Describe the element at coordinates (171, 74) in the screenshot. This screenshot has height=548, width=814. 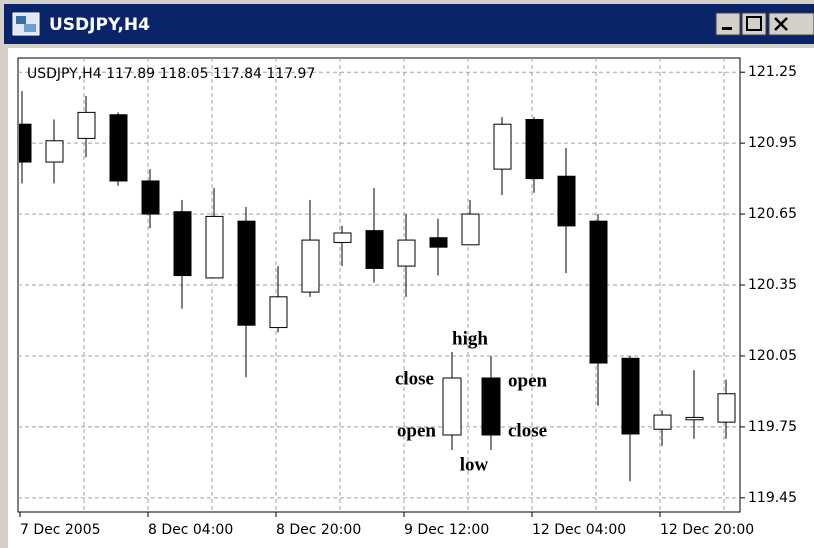
I see `symbol-info: USDJPY,H4 117.89 118.05 117.84 117.97` at that location.